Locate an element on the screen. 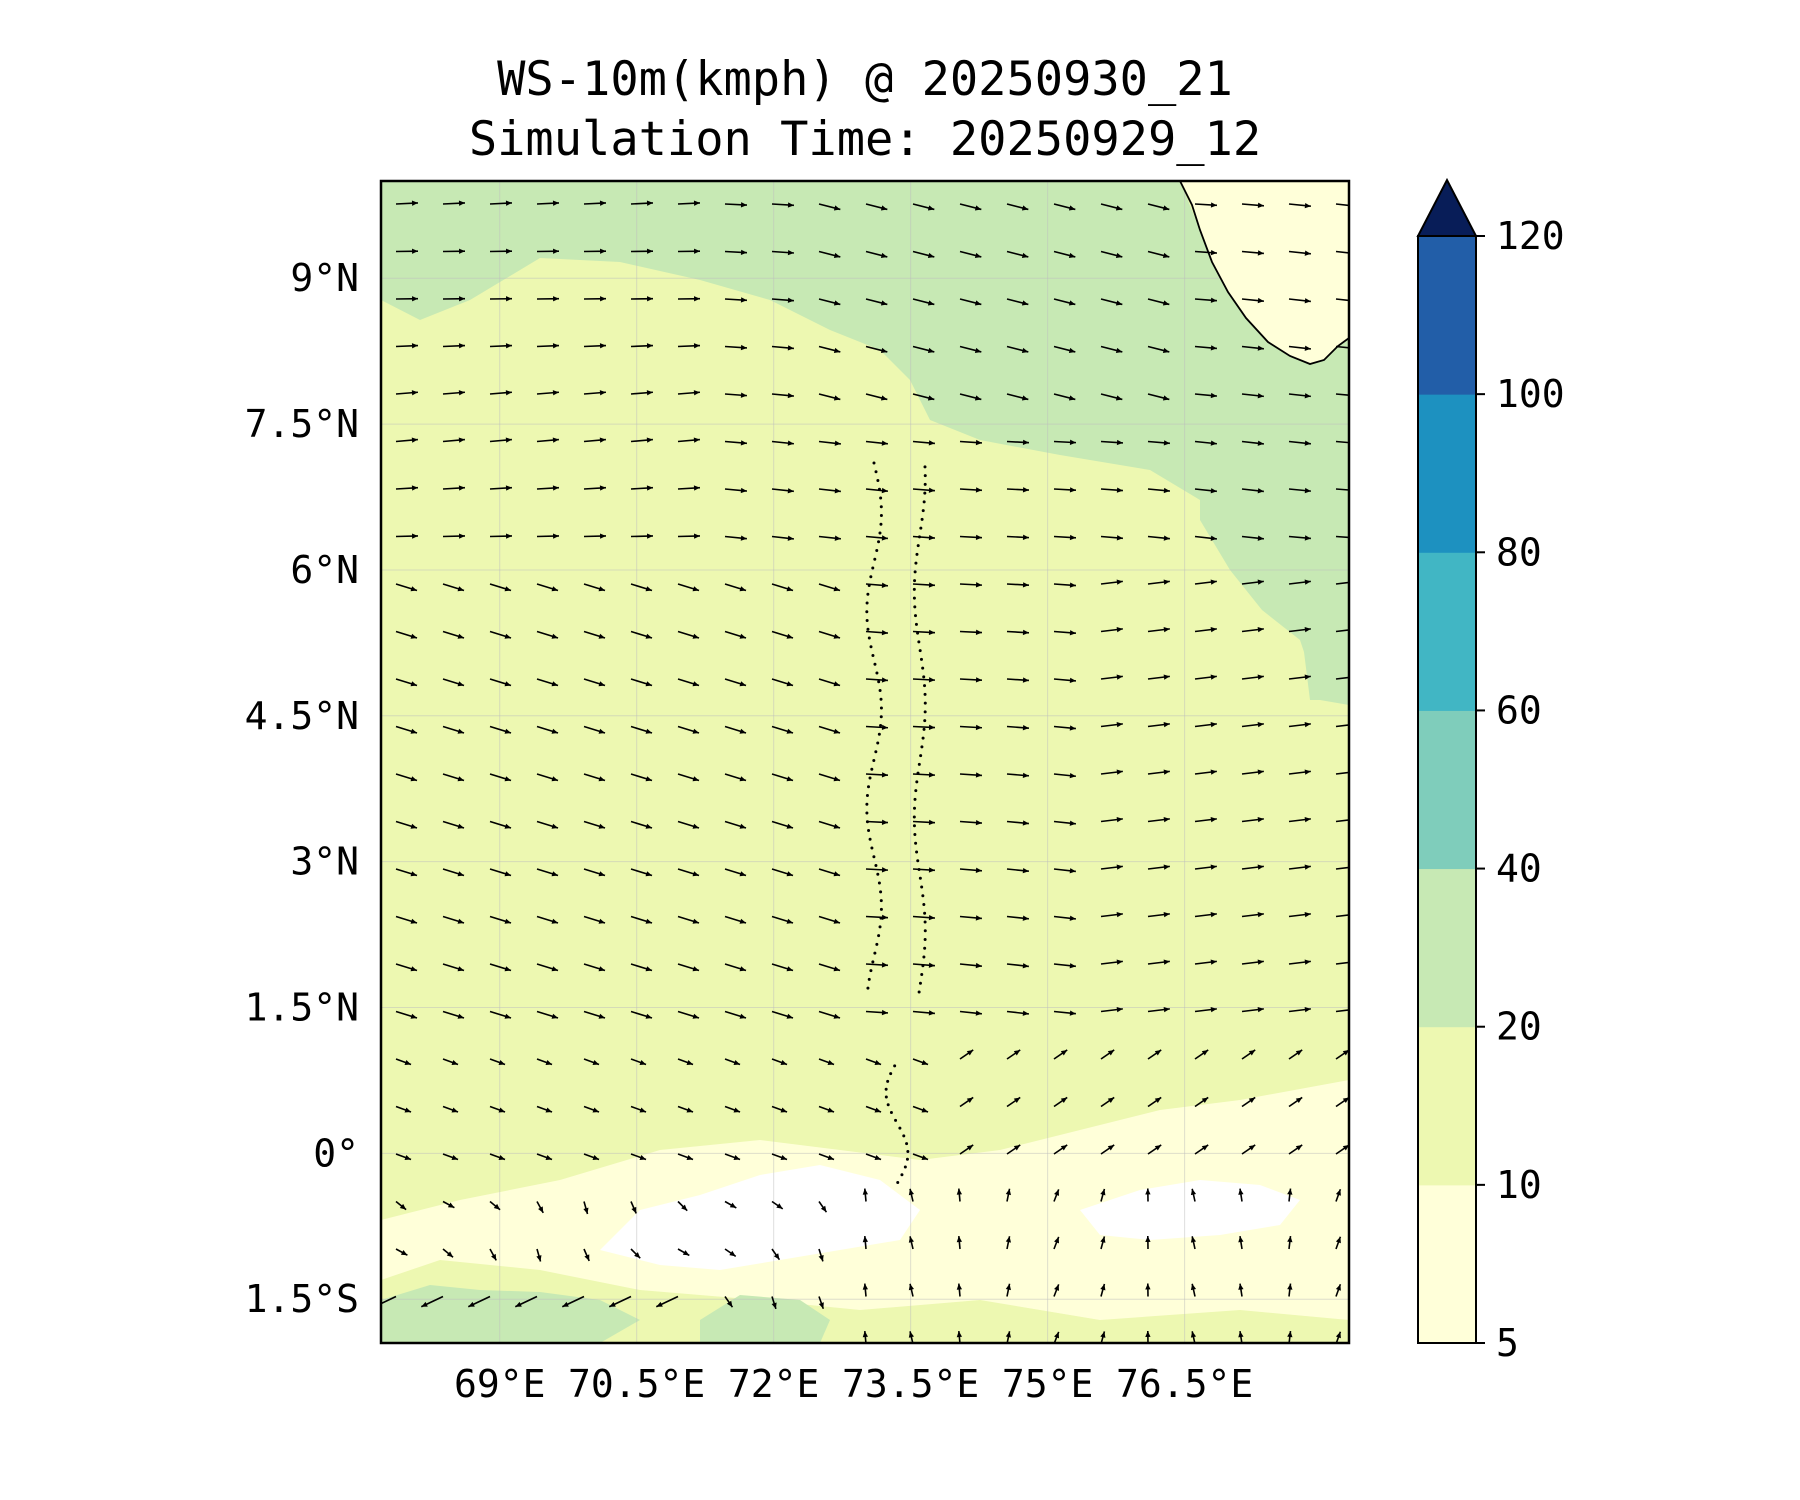 This screenshot has width=1800, height=1500. colorbar-extend-arrow is located at coordinates (1447, 207).